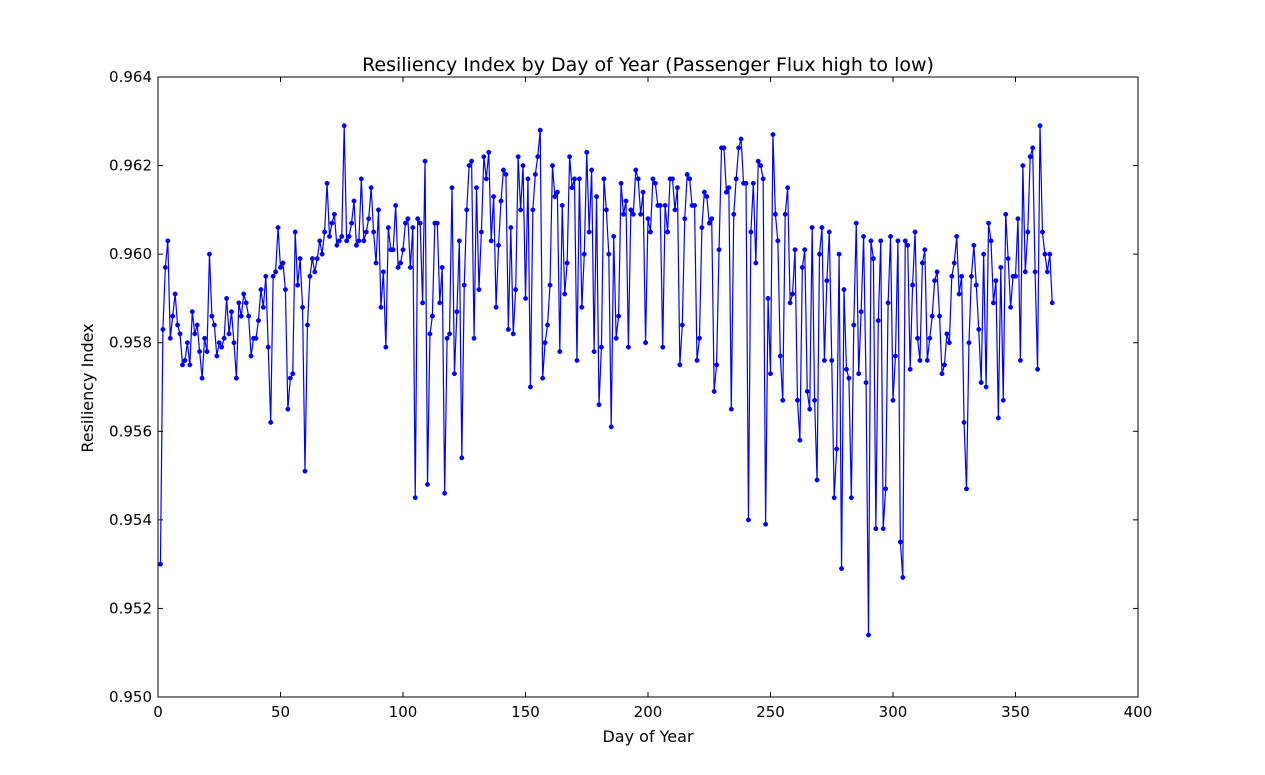  Describe the element at coordinates (130, 166) in the screenshot. I see `y-tick-label: 0.962` at that location.